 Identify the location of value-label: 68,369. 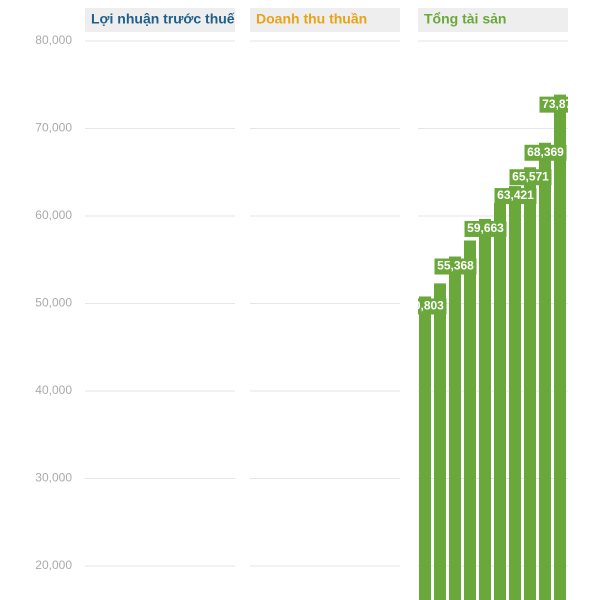
(545, 152).